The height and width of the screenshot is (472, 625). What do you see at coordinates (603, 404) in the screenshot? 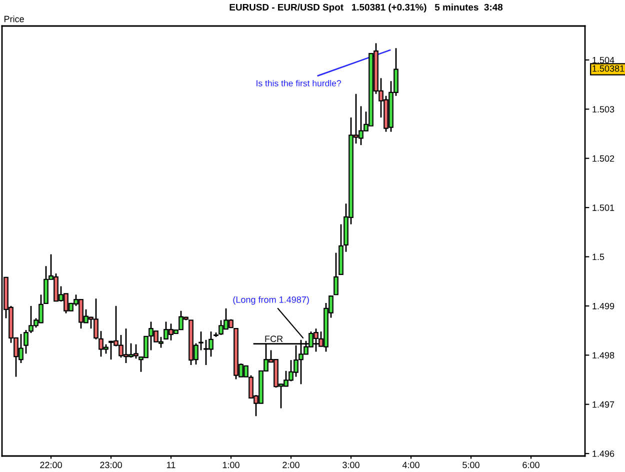
I see `y-tick-label: 1.497` at bounding box center [603, 404].